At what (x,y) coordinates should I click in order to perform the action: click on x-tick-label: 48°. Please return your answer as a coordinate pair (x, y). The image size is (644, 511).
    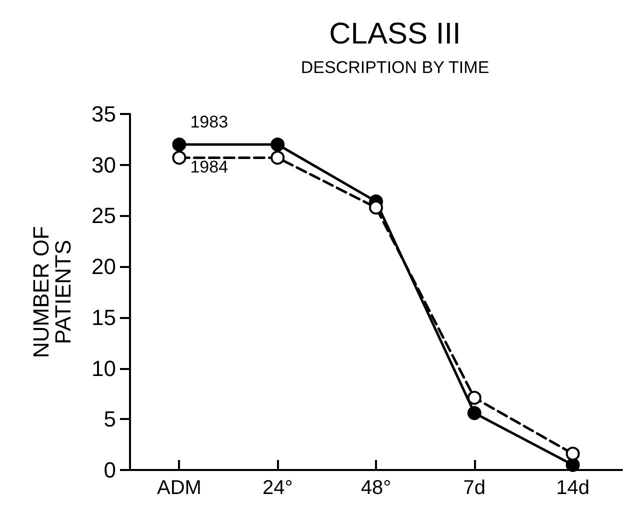
    Looking at the image, I should click on (376, 488).